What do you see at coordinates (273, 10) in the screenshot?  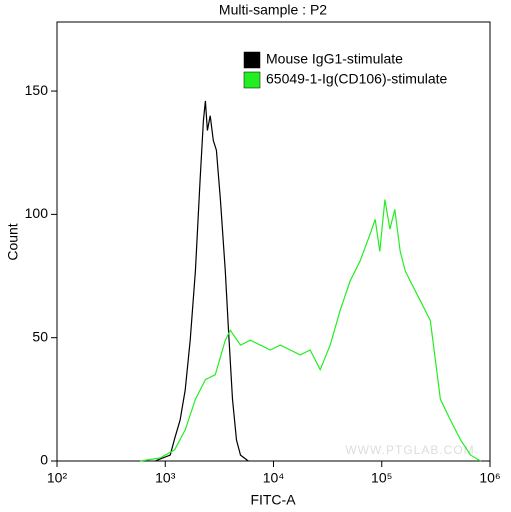 I see `chart-title: Multi-sample : P2` at bounding box center [273, 10].